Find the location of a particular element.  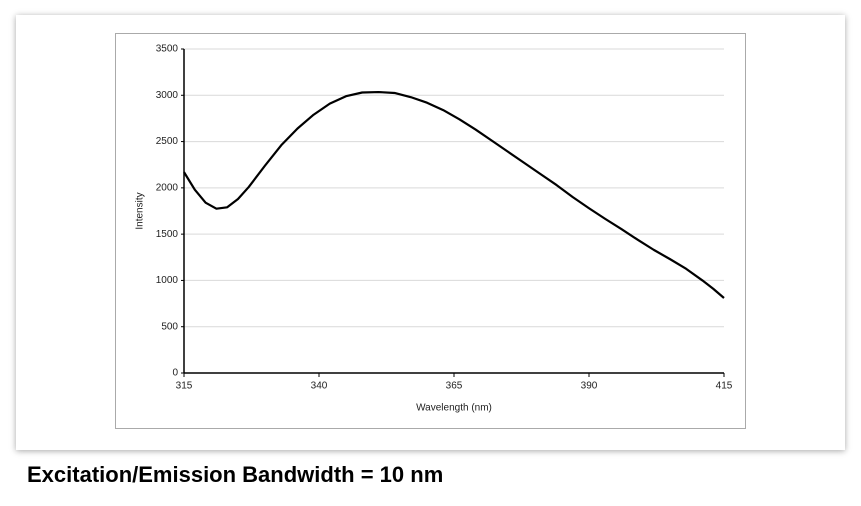

caption: Excitation/Emission Bandwidth = 10 nm is located at coordinates (235, 474).